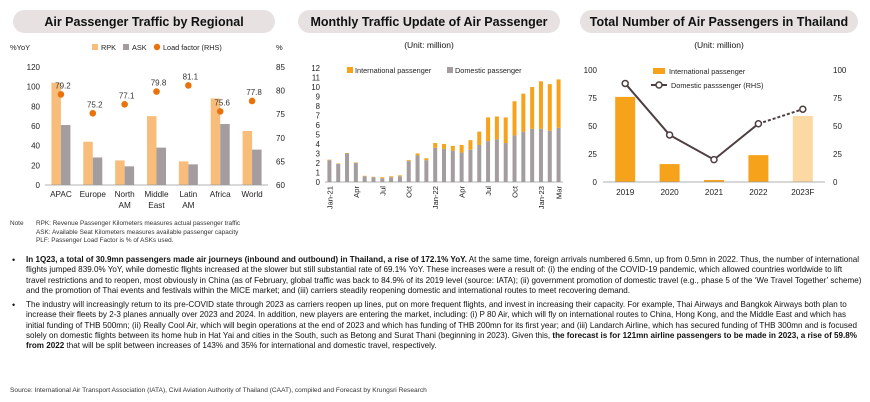 The width and height of the screenshot is (870, 402). I want to click on legend-label: International passenger, so click(393, 70).